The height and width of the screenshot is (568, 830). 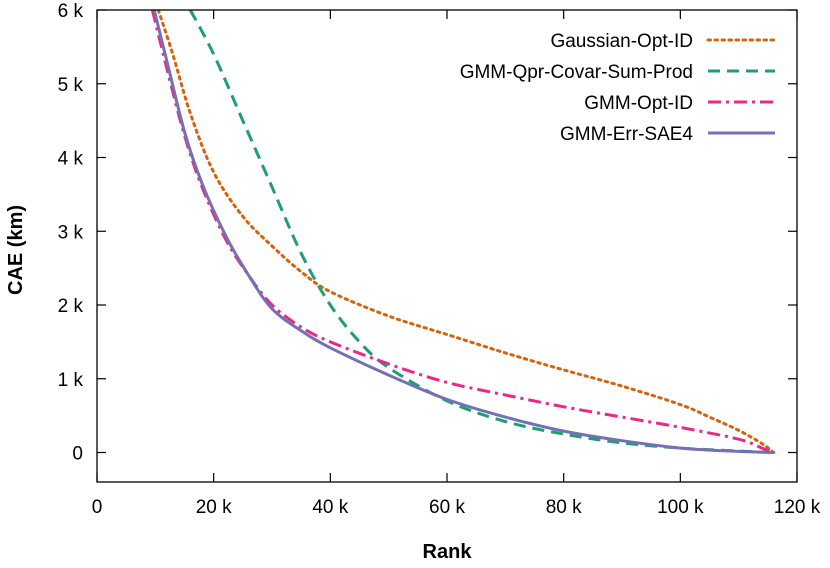 I want to click on y-tick-label: 1 k, so click(x=71, y=380).